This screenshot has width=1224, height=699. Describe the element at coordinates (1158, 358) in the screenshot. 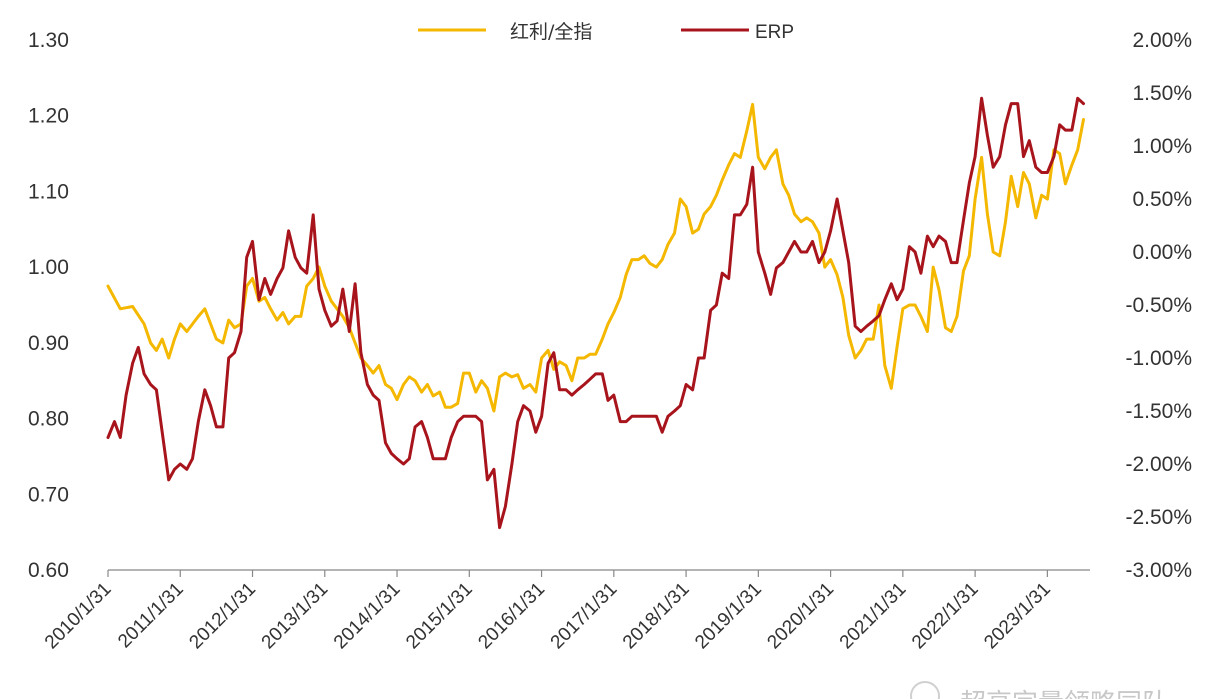

I see `y-right-tick-label: -1.00%` at that location.